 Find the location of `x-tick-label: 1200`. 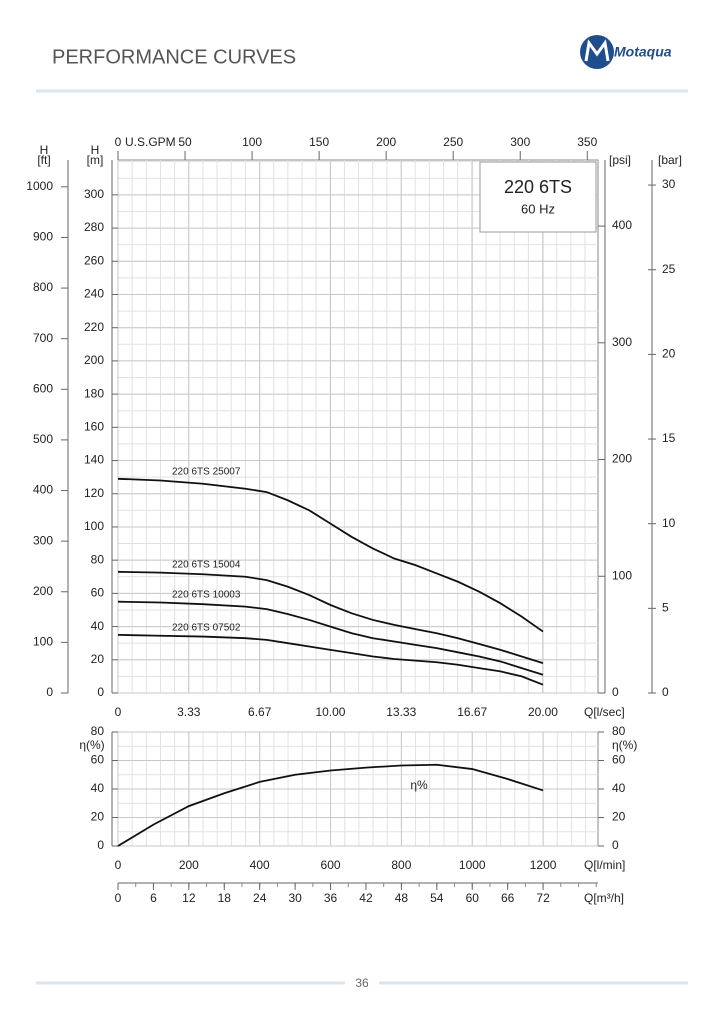

x-tick-label: 1200 is located at coordinates (543, 865).